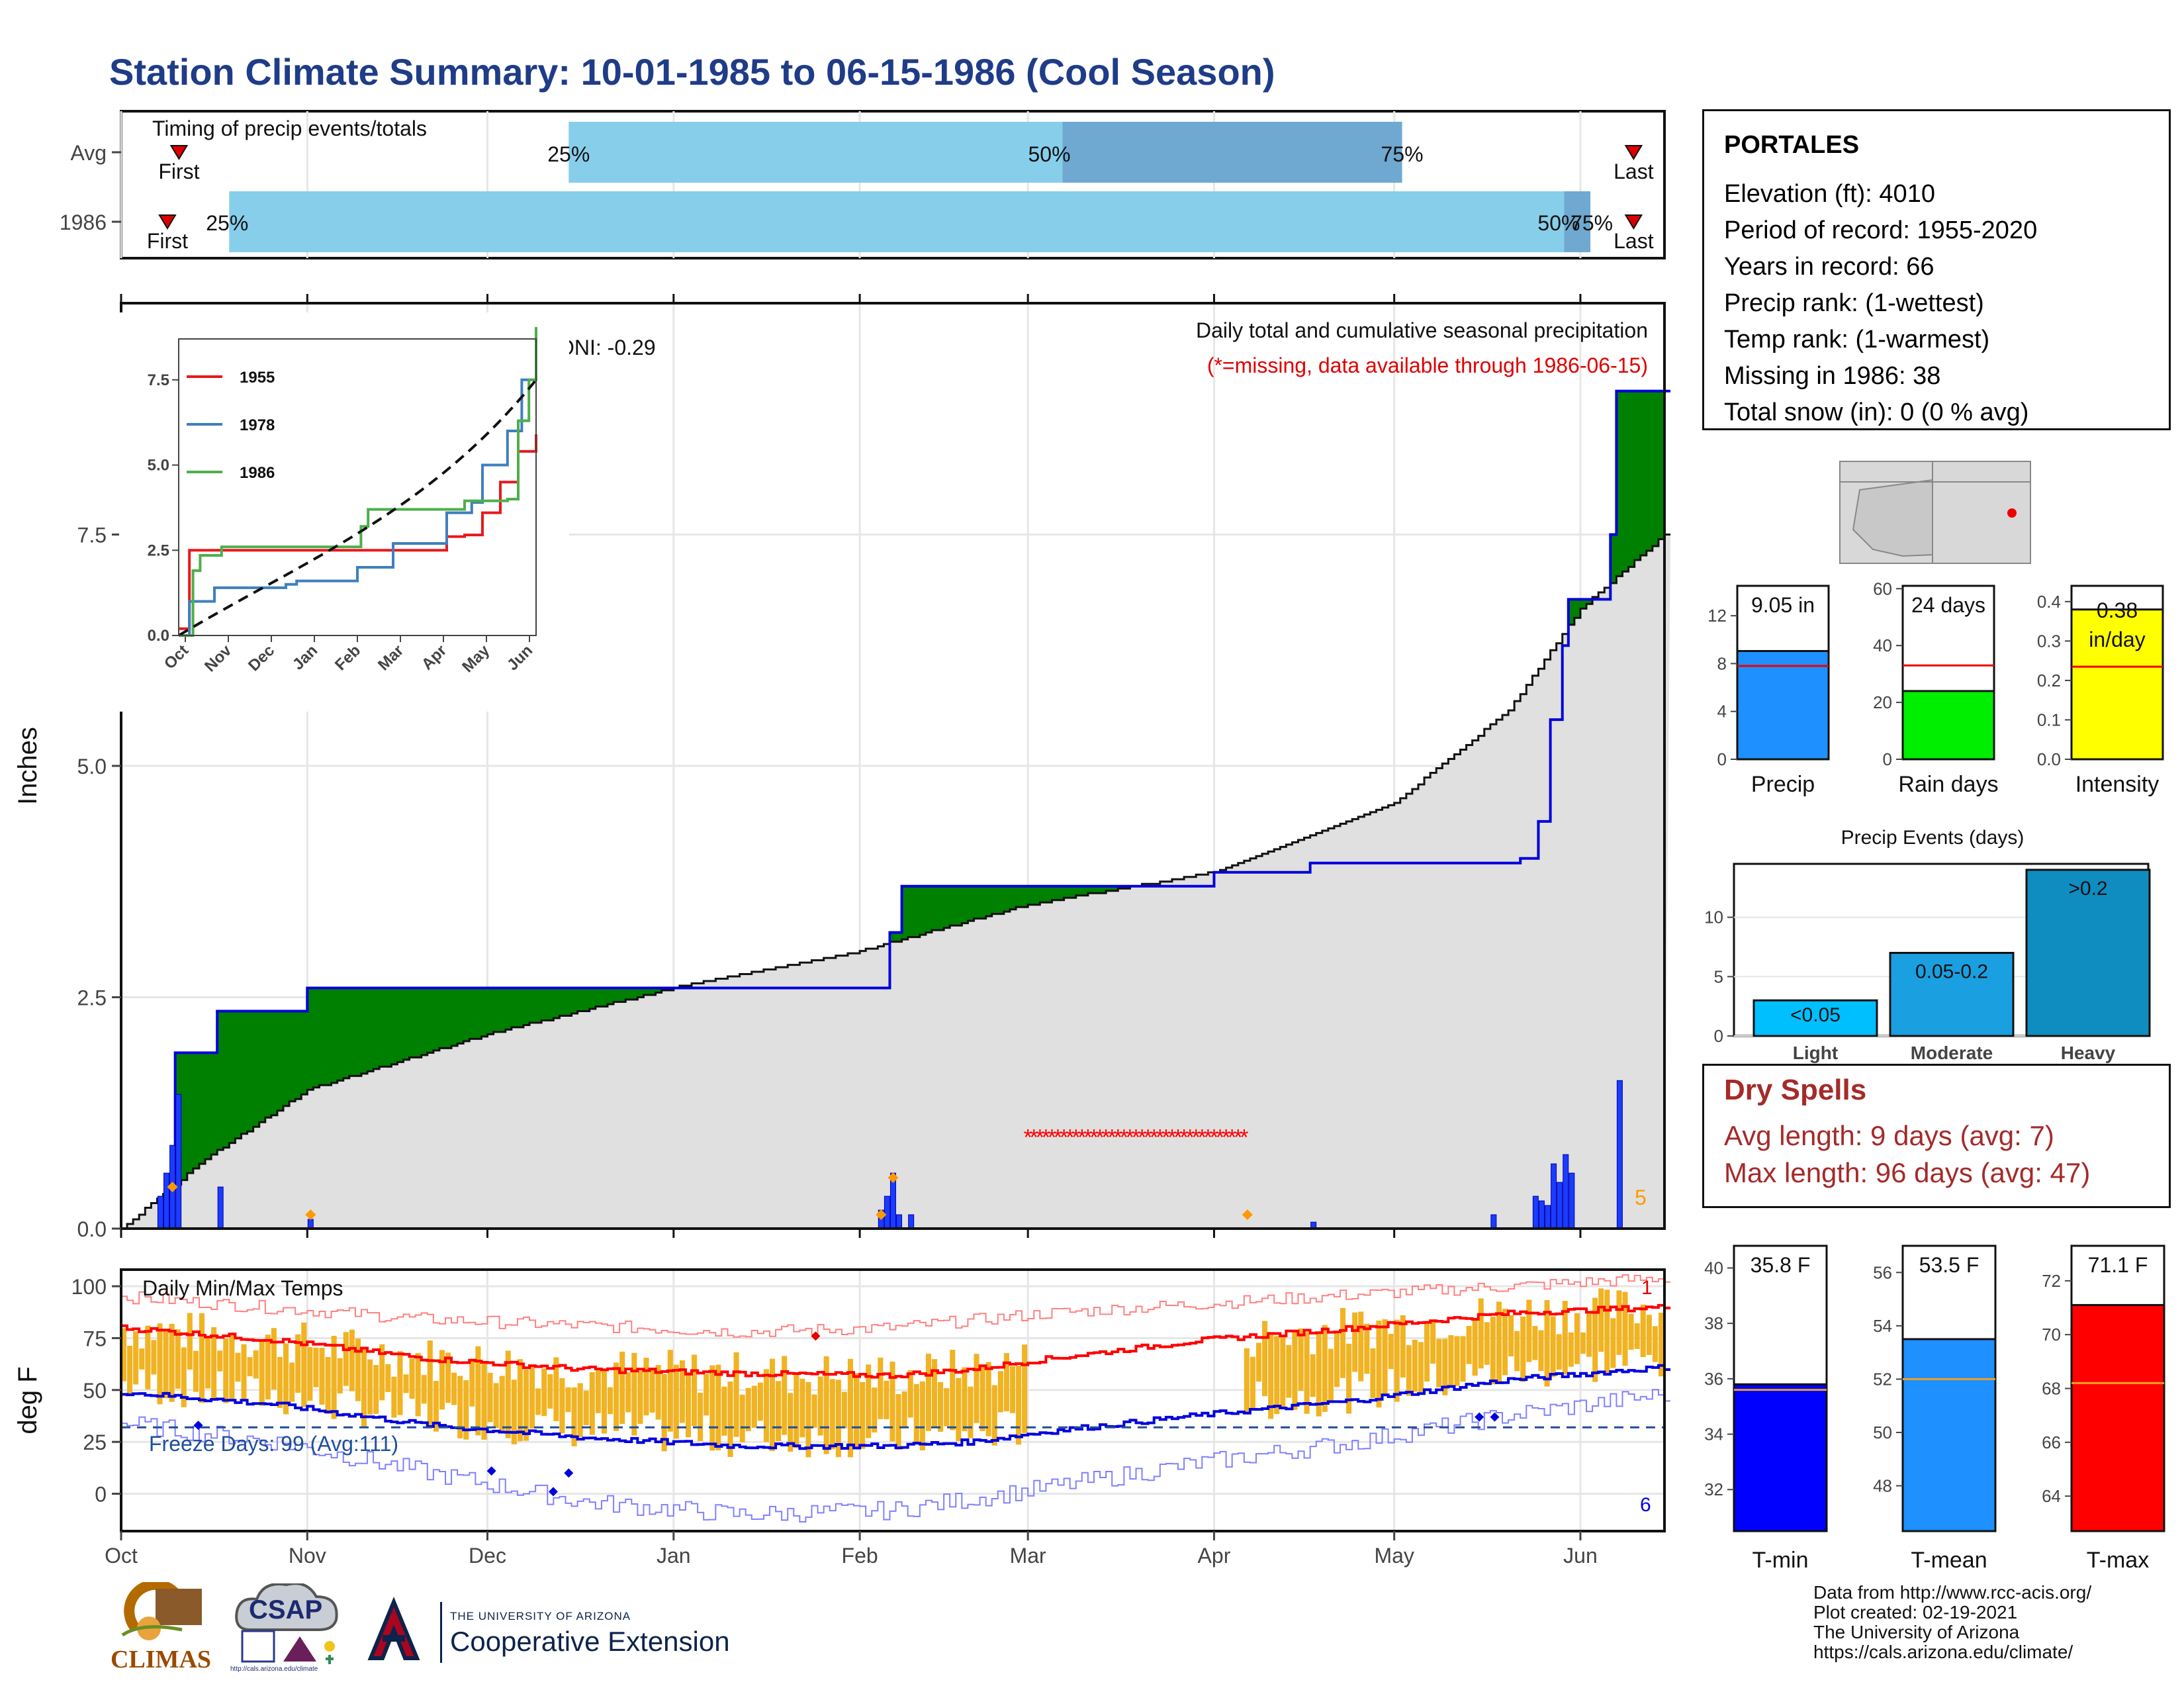 This screenshot has height=1688, width=2184. I want to click on timing-row-label: 1986, so click(83, 222).